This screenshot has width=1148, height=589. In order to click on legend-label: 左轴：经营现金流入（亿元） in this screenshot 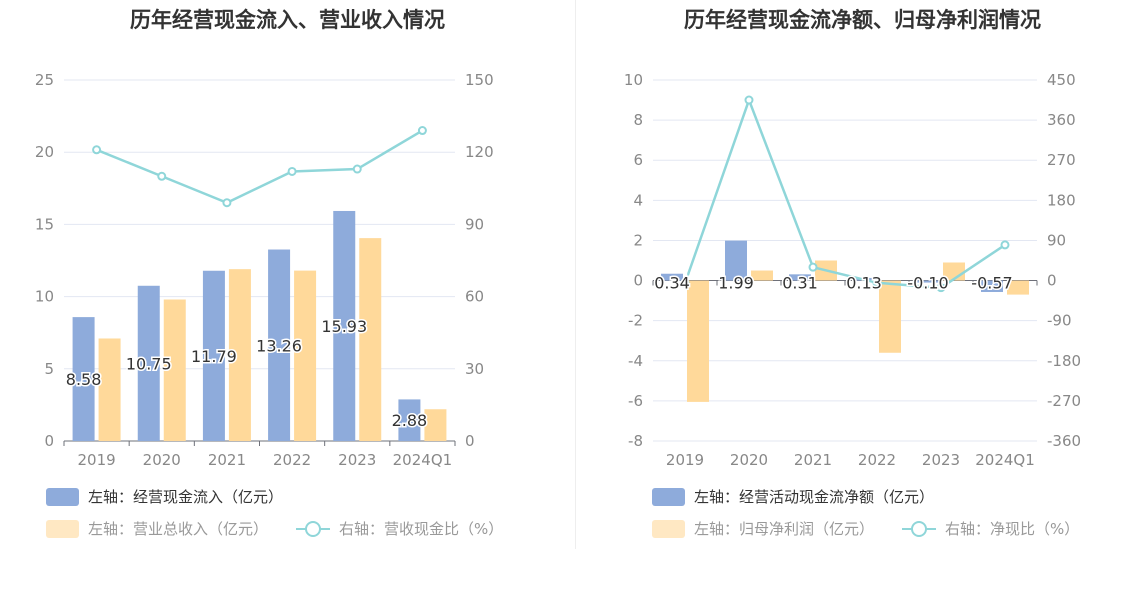, I will do `click(186, 497)`.